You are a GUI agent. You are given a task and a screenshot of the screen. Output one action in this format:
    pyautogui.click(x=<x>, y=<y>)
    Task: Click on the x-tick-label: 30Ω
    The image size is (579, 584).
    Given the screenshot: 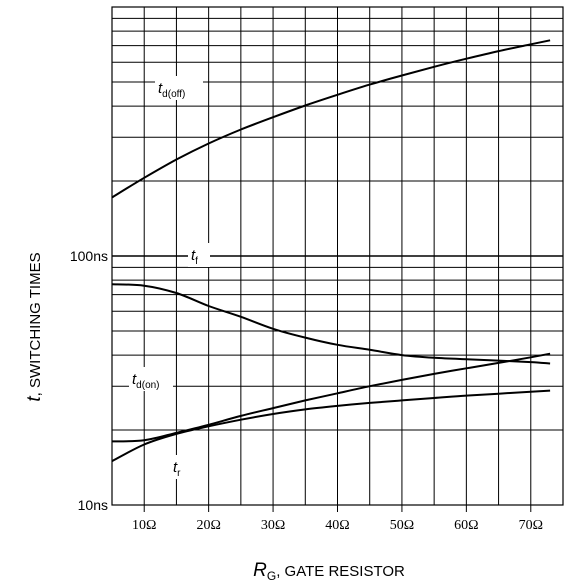 What is the action you would take?
    pyautogui.click(x=273, y=525)
    